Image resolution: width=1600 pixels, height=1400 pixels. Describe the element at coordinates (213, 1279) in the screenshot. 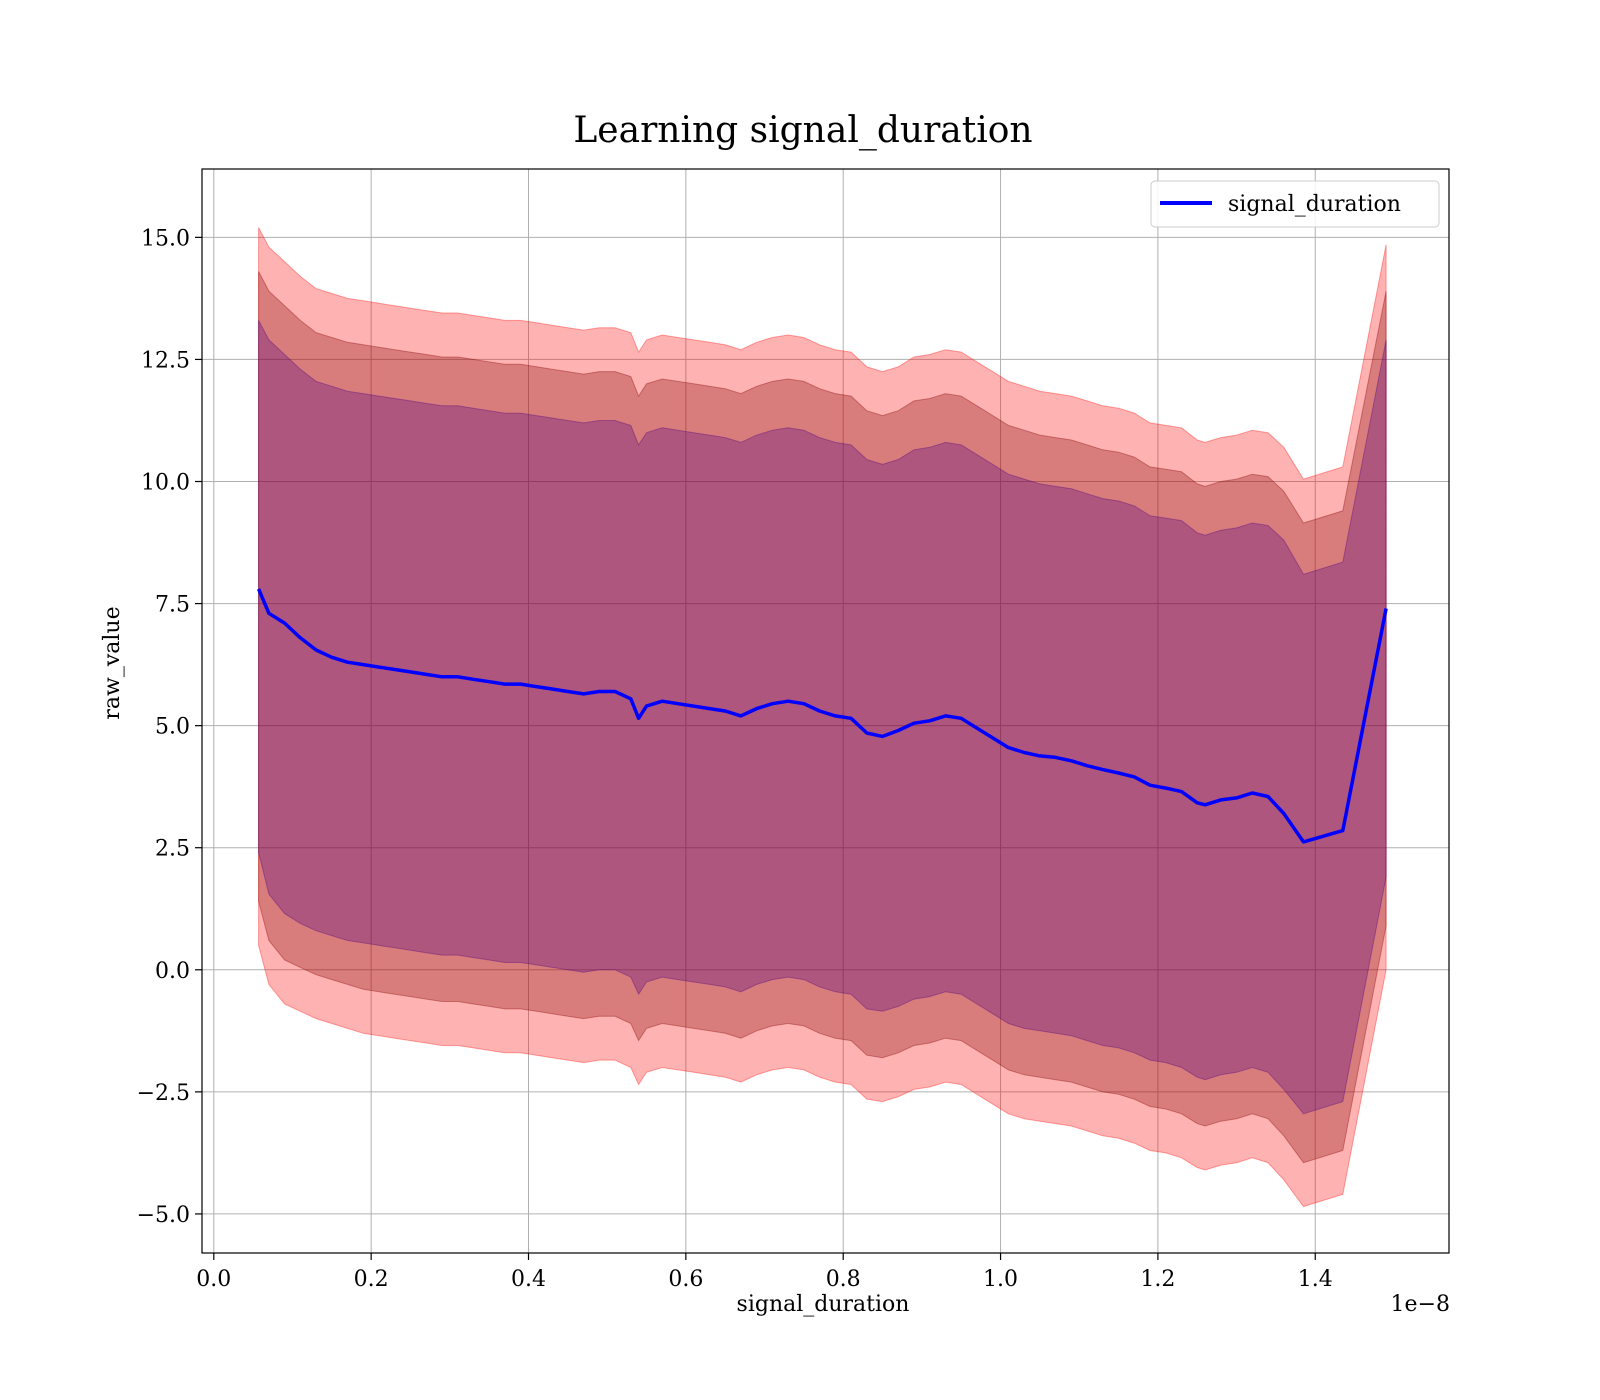

I see `x-tick-label: 0.0` at that location.